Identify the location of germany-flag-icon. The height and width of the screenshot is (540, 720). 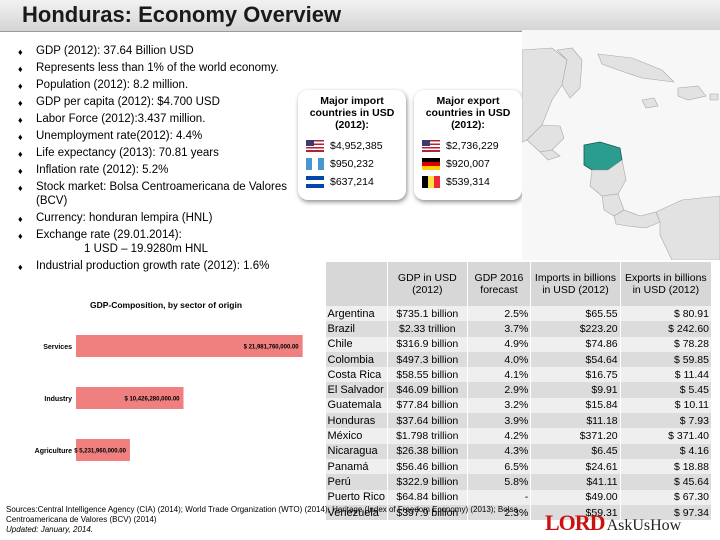
(431, 164).